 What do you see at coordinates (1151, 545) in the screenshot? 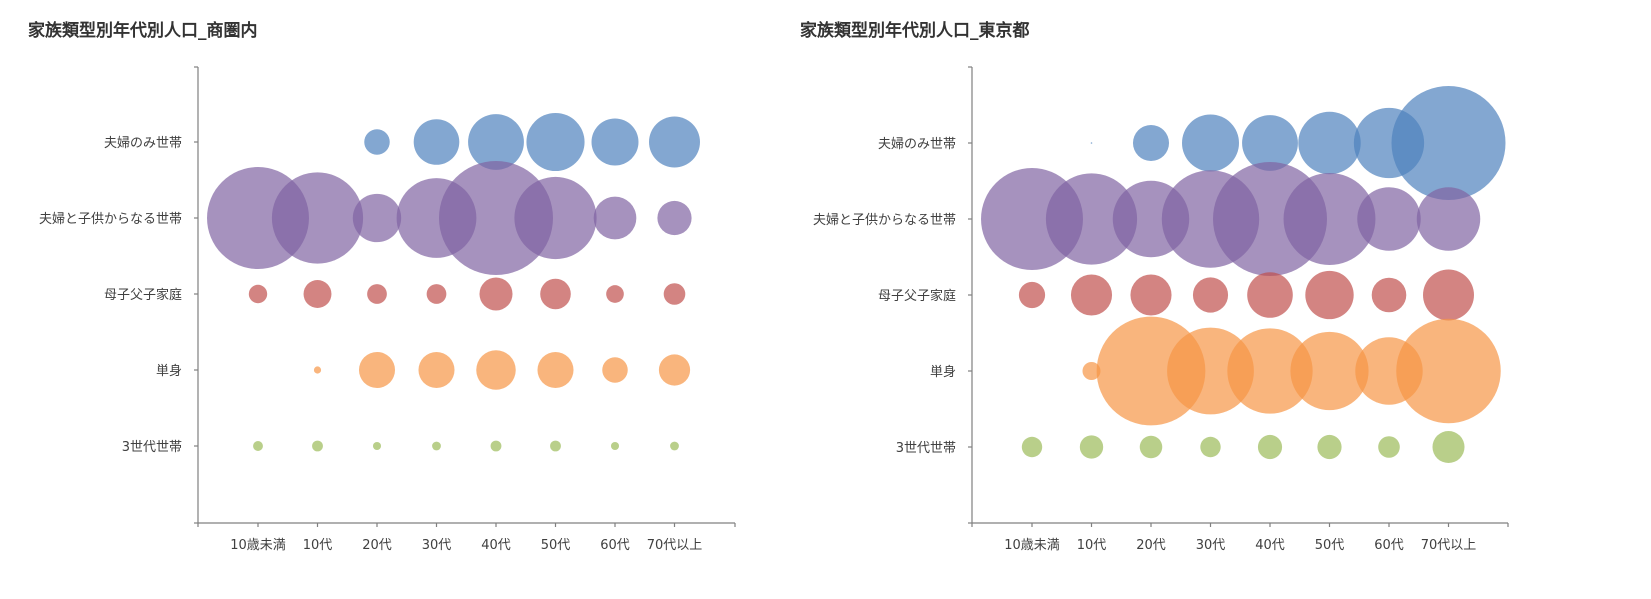
I see `x-tick-label: 20代` at bounding box center [1151, 545].